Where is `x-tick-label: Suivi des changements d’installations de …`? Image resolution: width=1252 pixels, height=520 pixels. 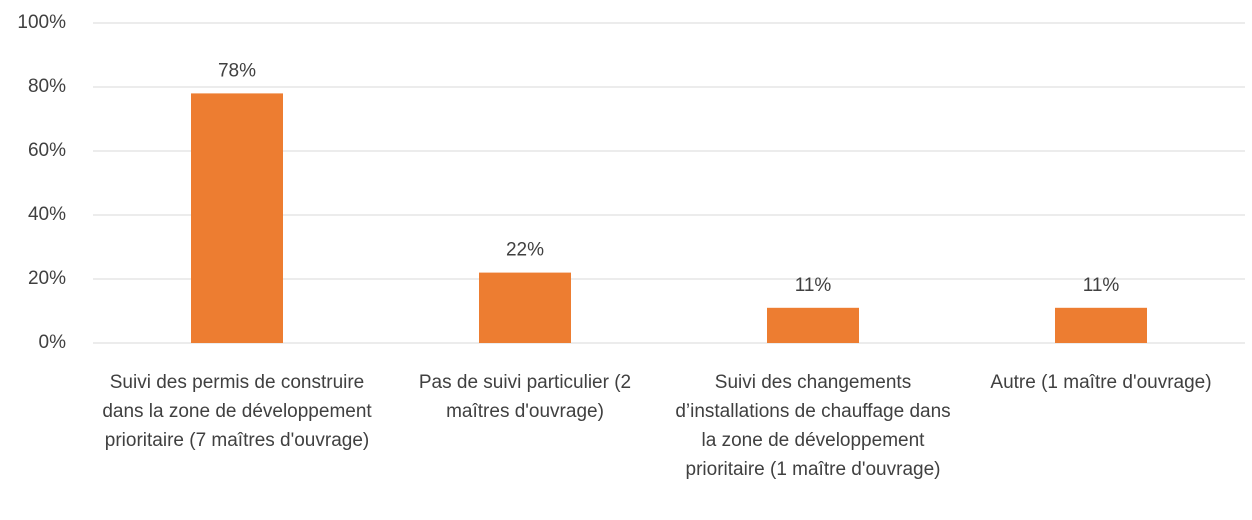 x-tick-label: Suivi des changements d’installations de … is located at coordinates (812, 426).